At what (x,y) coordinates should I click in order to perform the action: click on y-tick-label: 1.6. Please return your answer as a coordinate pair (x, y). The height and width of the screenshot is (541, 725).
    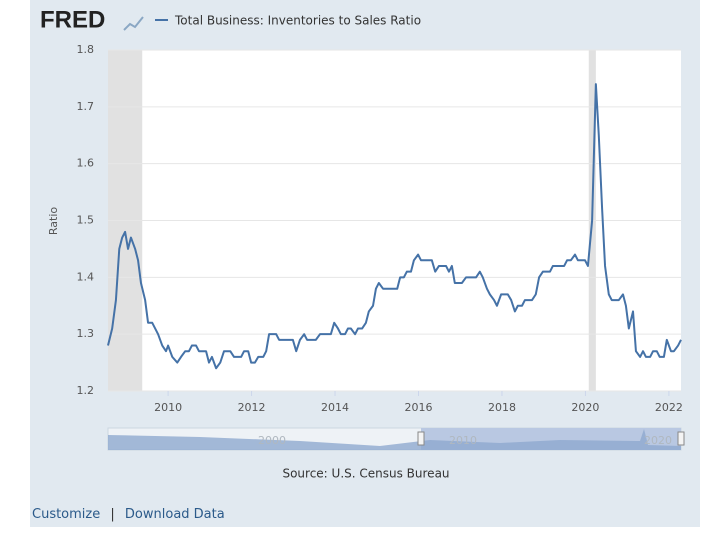
    Looking at the image, I should click on (86, 163).